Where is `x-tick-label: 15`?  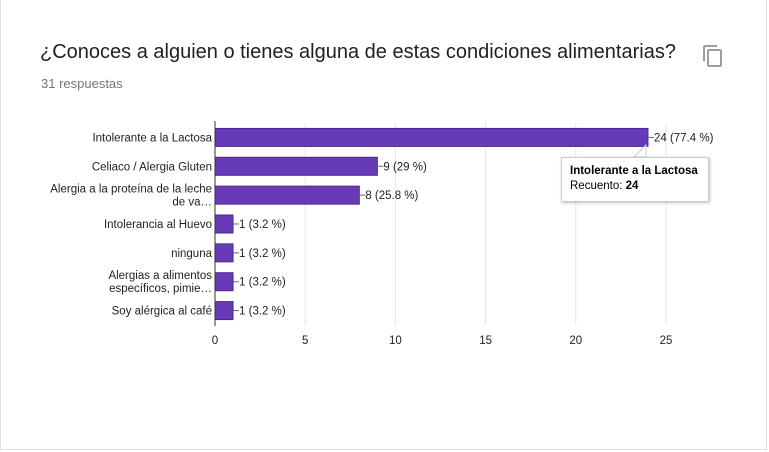
x-tick-label: 15 is located at coordinates (485, 341).